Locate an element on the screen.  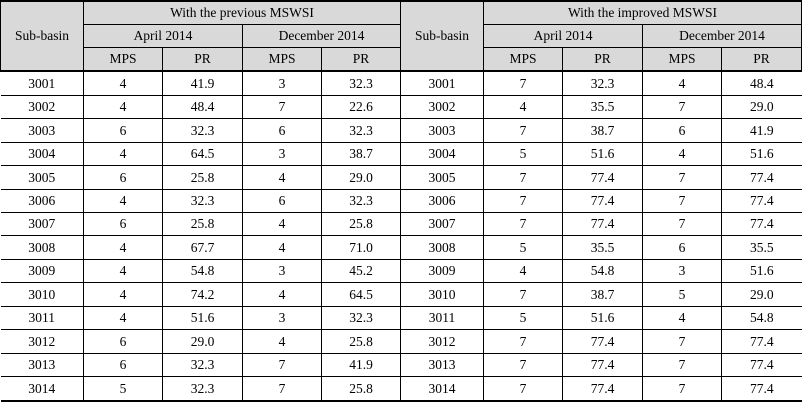
table-row: 3001 4 41.9 3 32.3 3001 7 32.3 4 48.4 is located at coordinates (401, 83).